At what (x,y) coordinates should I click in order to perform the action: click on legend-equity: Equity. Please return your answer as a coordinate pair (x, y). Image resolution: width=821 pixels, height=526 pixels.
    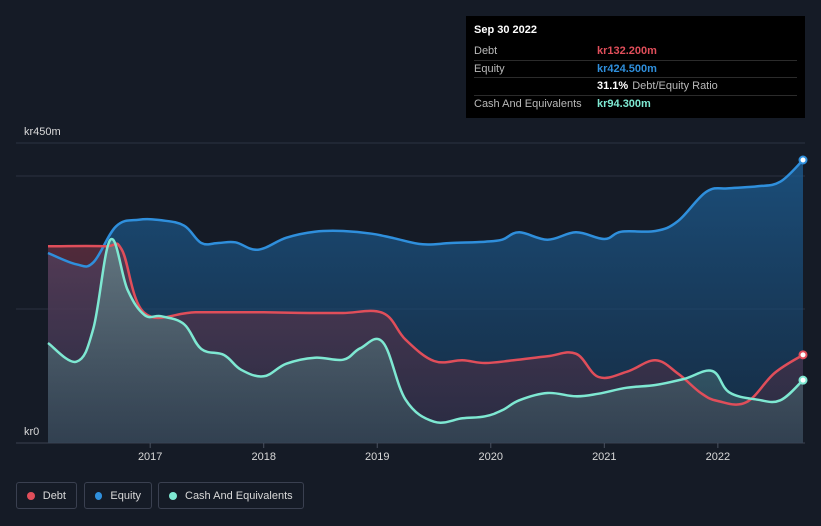
    Looking at the image, I should click on (118, 495).